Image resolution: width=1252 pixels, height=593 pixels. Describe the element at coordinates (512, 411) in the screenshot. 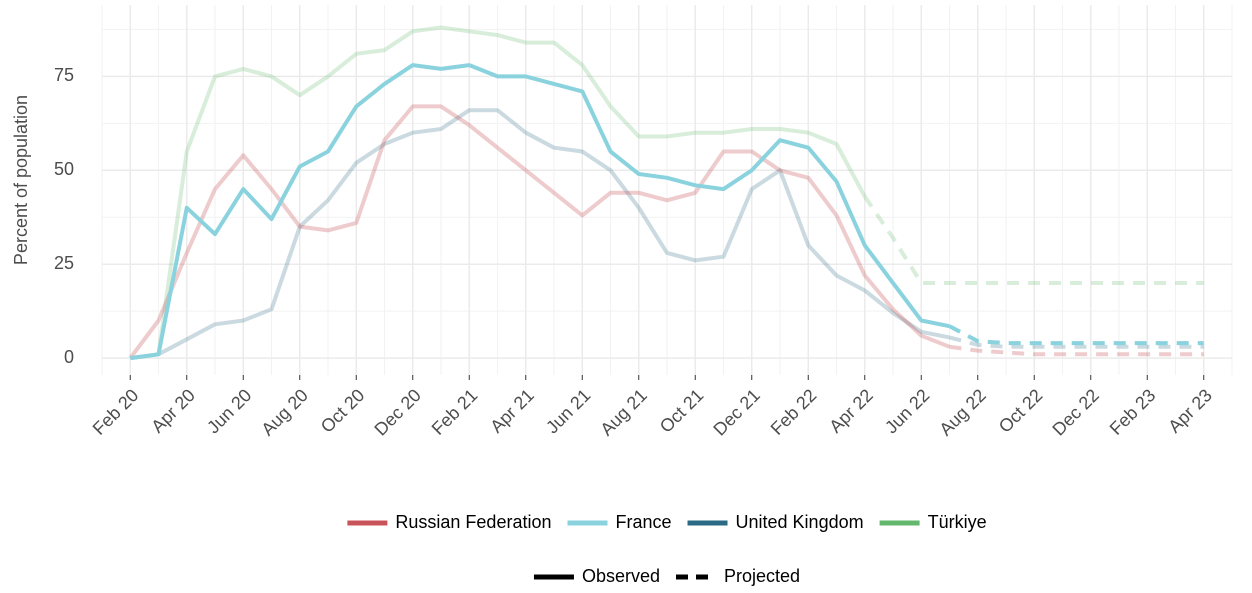

I see `x-tick-label: Apr 21` at that location.